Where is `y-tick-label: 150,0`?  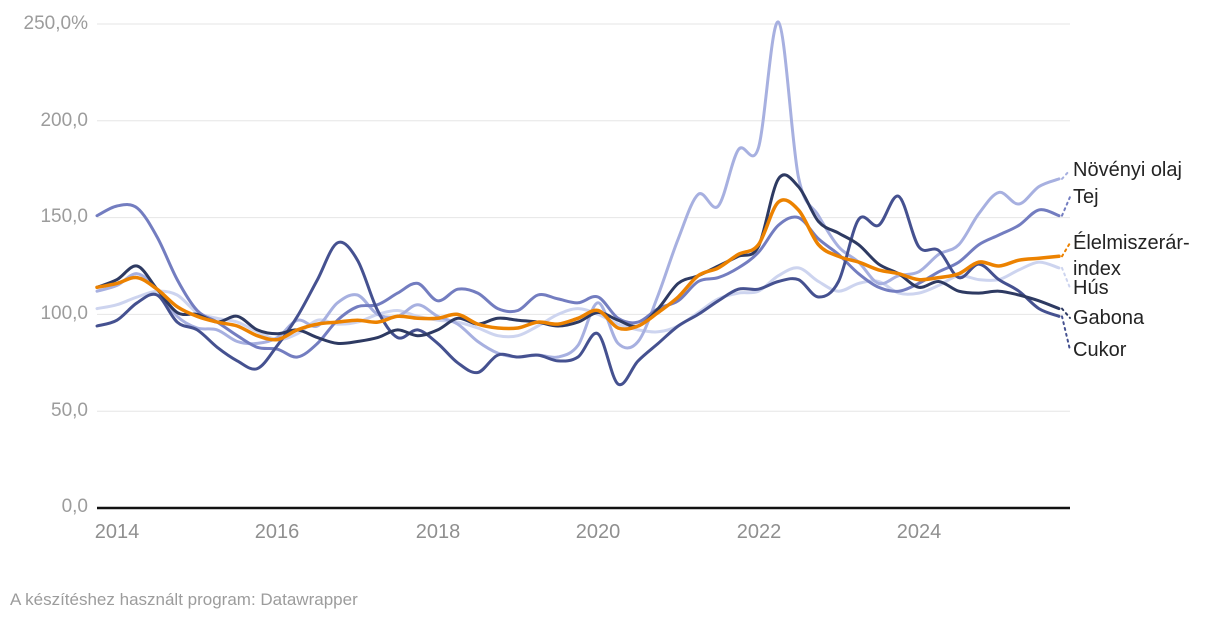
y-tick-label: 150,0 is located at coordinates (64, 216).